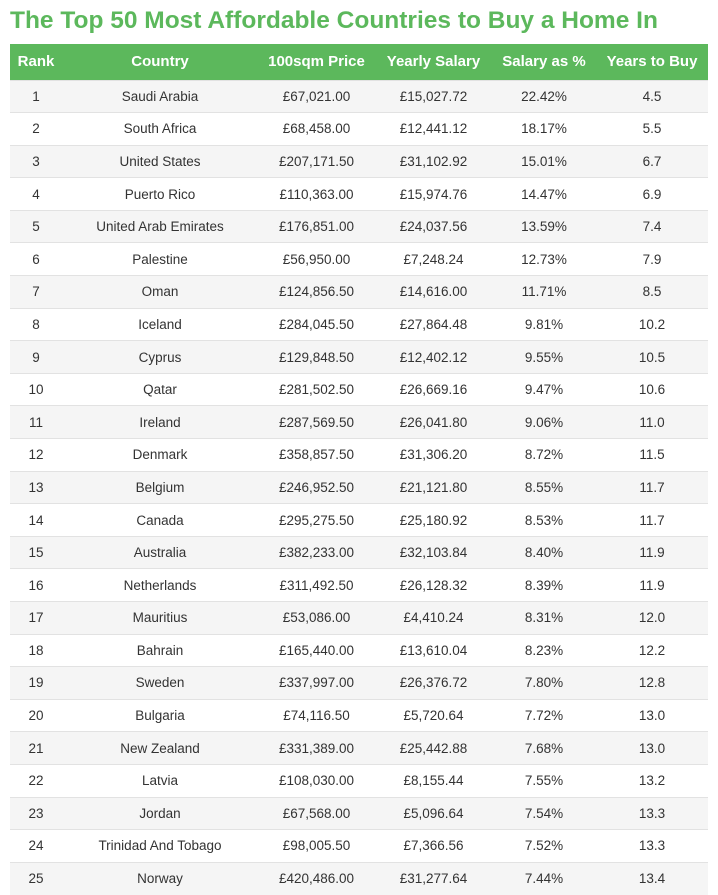  What do you see at coordinates (36, 292) in the screenshot?
I see `cell-rank: 7` at bounding box center [36, 292].